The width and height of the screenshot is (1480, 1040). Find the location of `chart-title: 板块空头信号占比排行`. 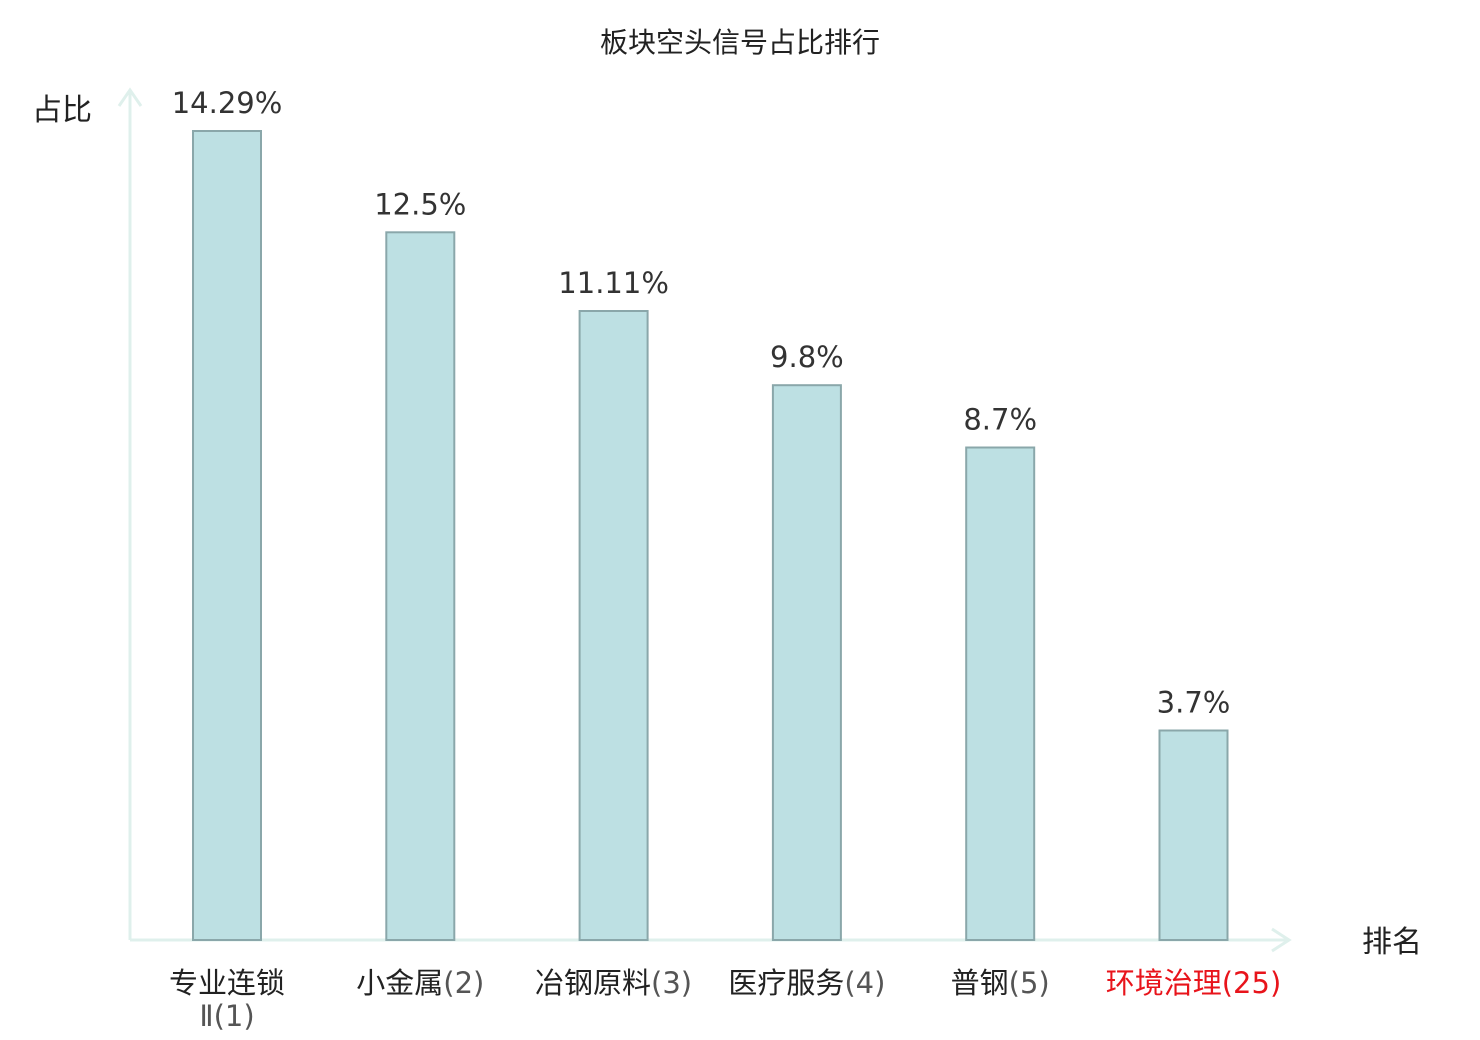

chart-title: 板块空头信号占比排行 is located at coordinates (740, 42).